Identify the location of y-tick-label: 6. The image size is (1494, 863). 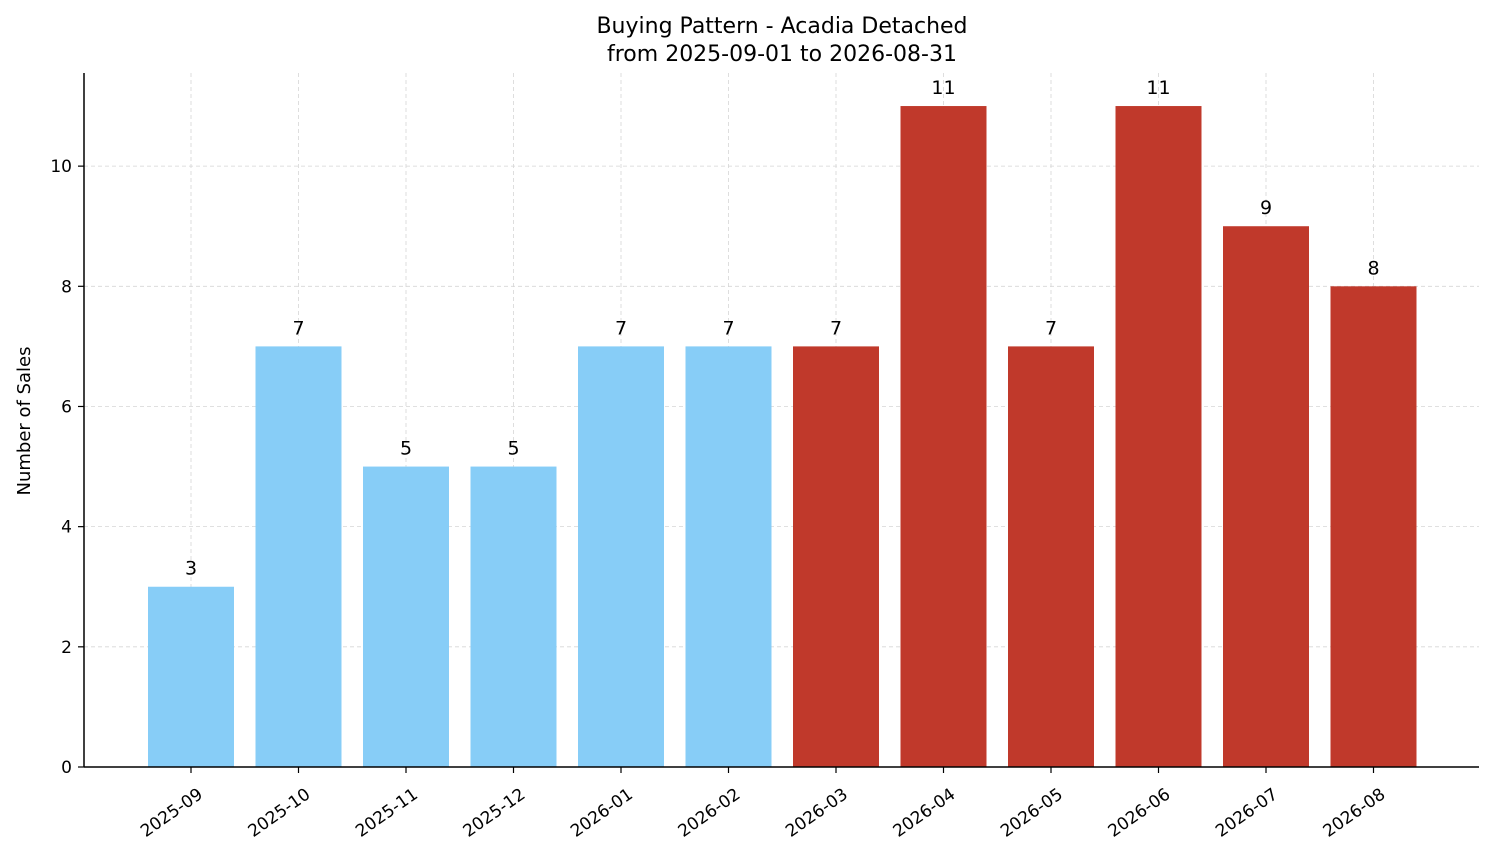
(66, 407).